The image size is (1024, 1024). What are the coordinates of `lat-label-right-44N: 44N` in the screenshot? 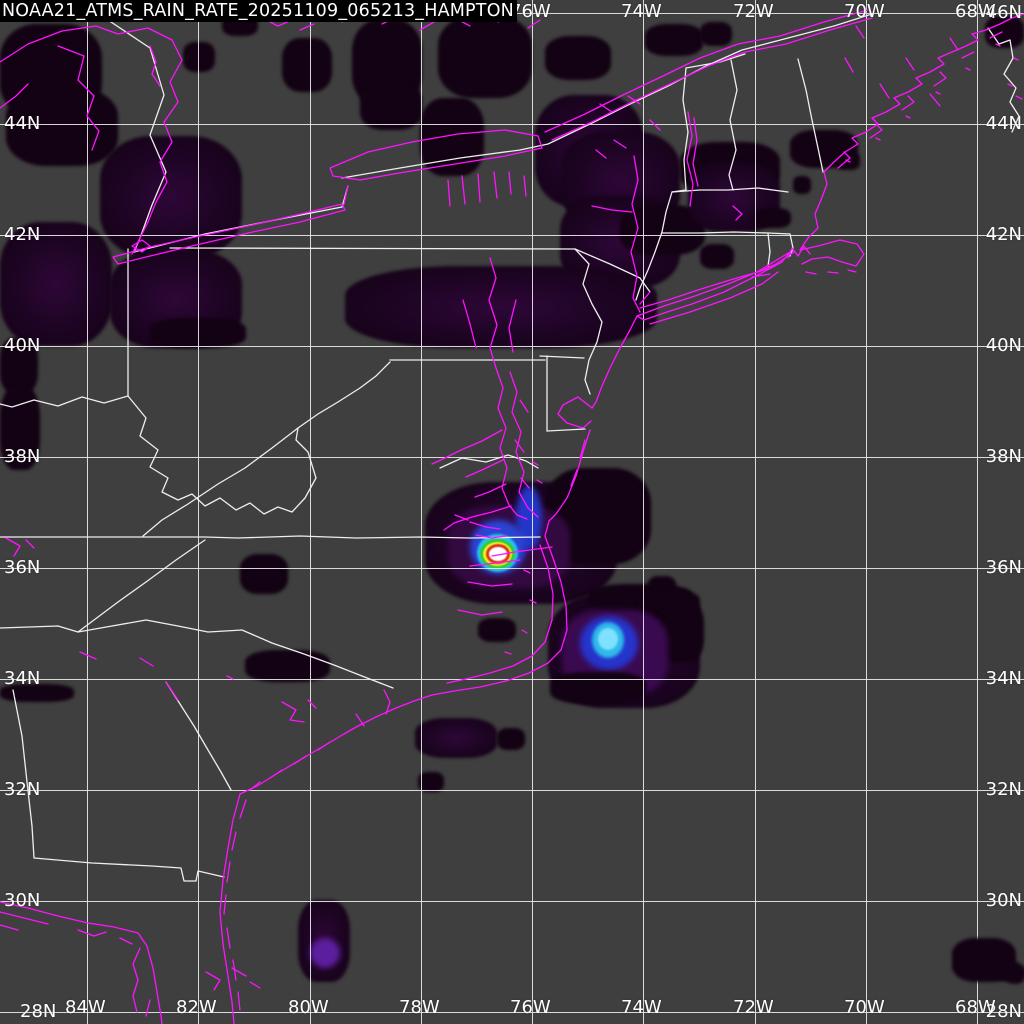 It's located at (1003, 123).